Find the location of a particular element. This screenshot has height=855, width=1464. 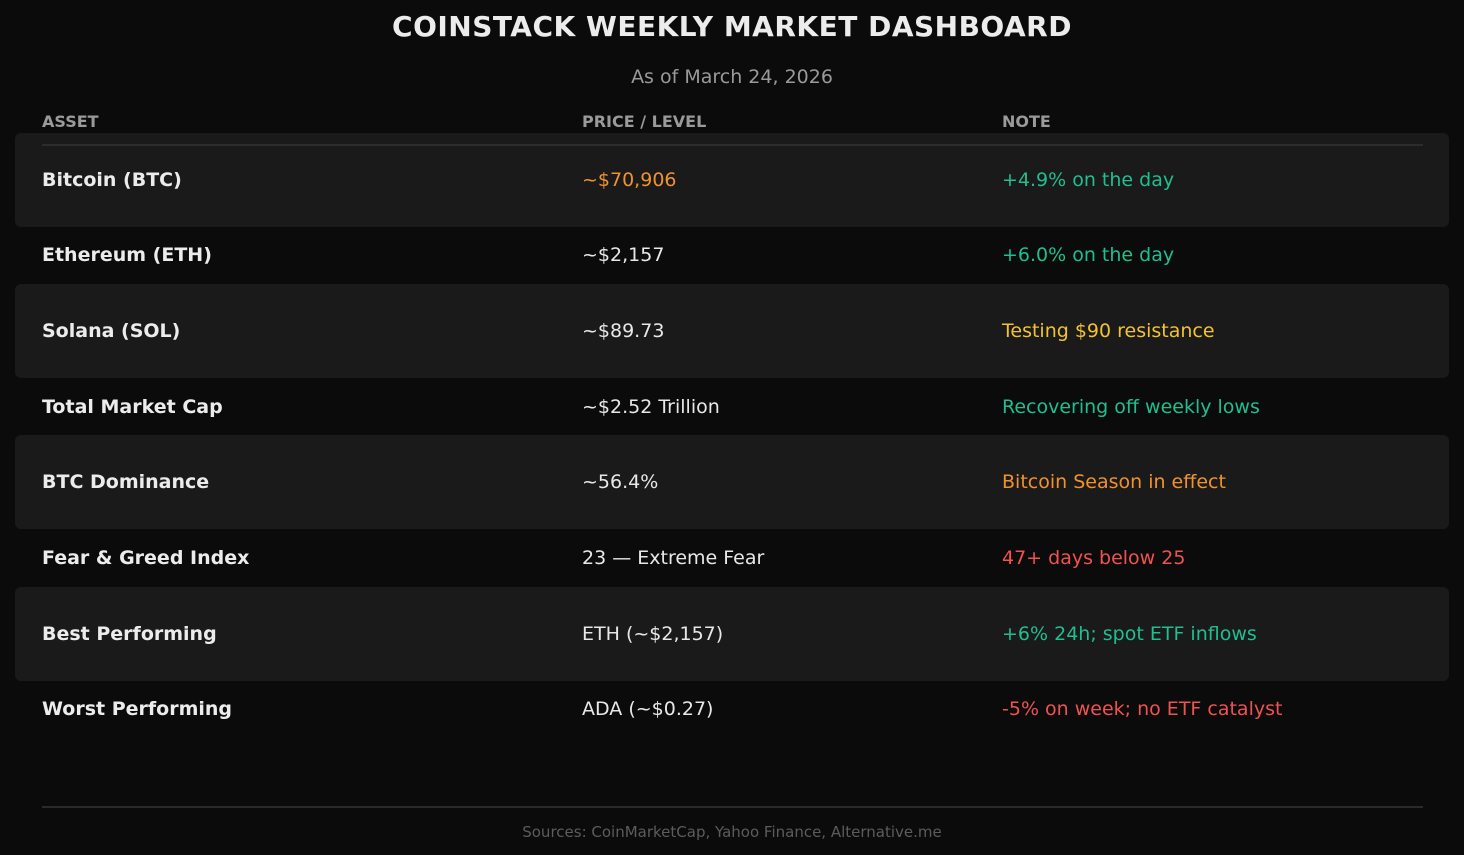

page-subtitle: As of March 24, 2026 is located at coordinates (732, 77).